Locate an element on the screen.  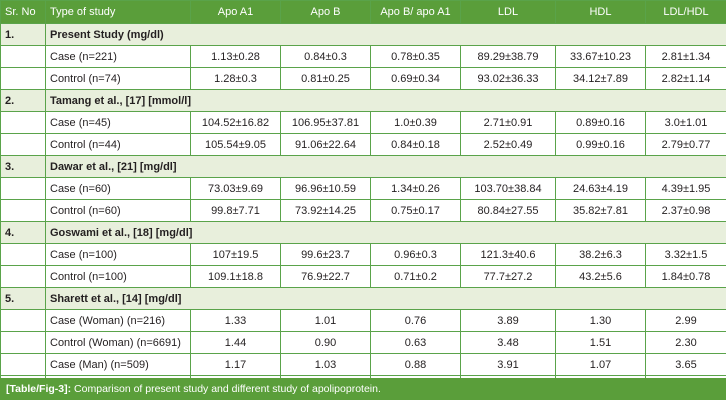
cell-ldl-hdl: 2.82±1.14 is located at coordinates (685, 78).